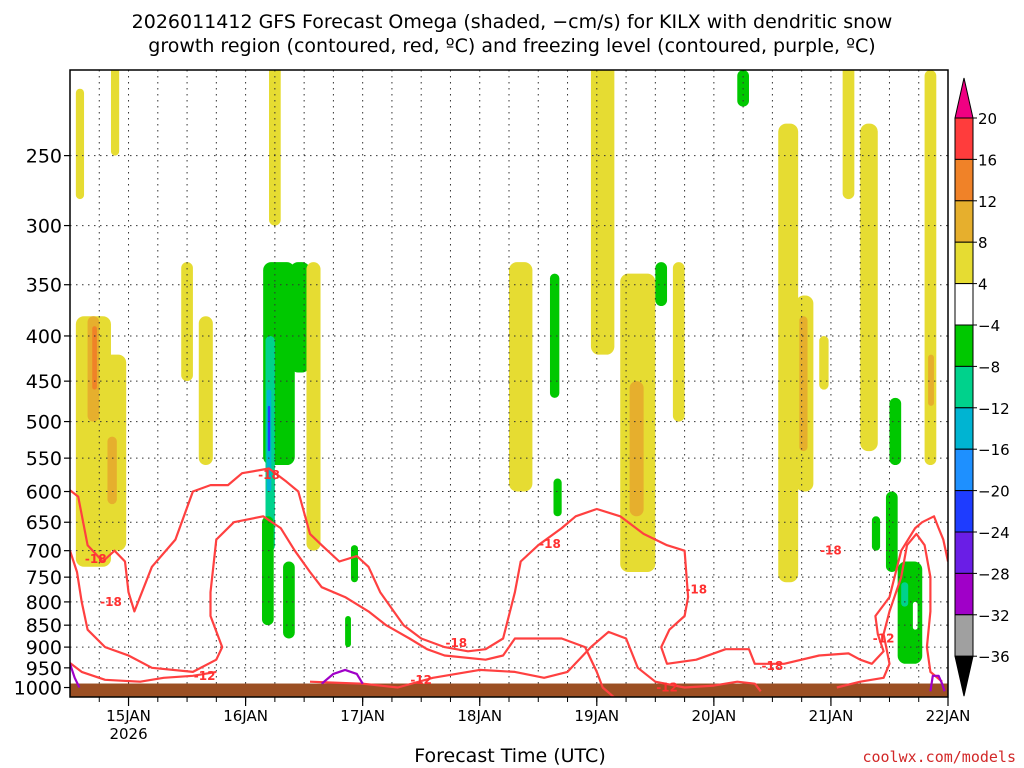 Image resolution: width=1024 pixels, height=768 pixels. I want to click on y-tick-label: 350, so click(44, 286).